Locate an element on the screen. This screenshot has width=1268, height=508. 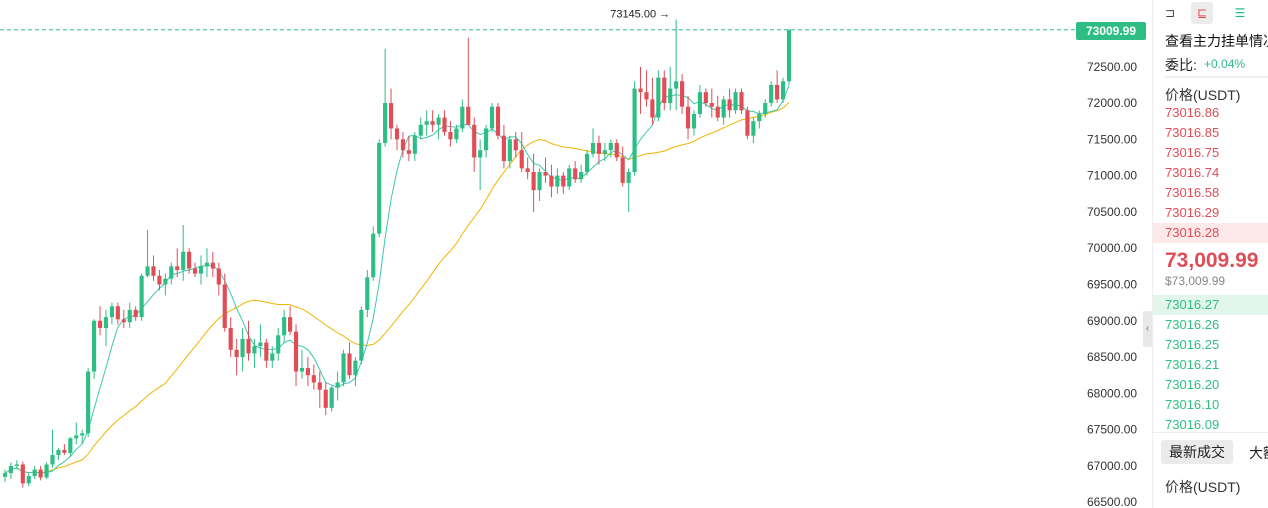
bid-row: 73016.20 is located at coordinates (1192, 384).